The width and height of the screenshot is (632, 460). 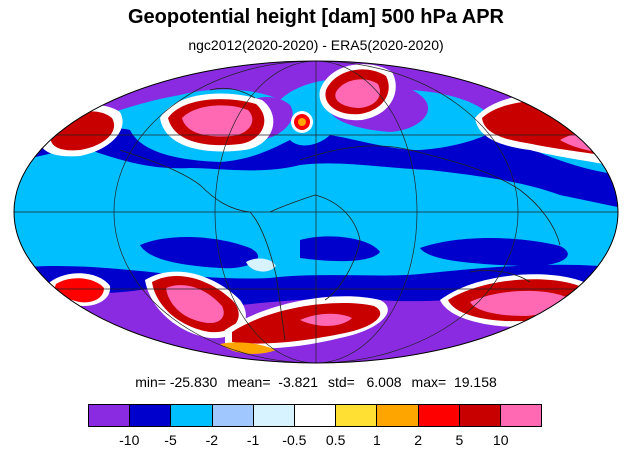 I want to click on colorbar-tick-label: 1, so click(x=377, y=440).